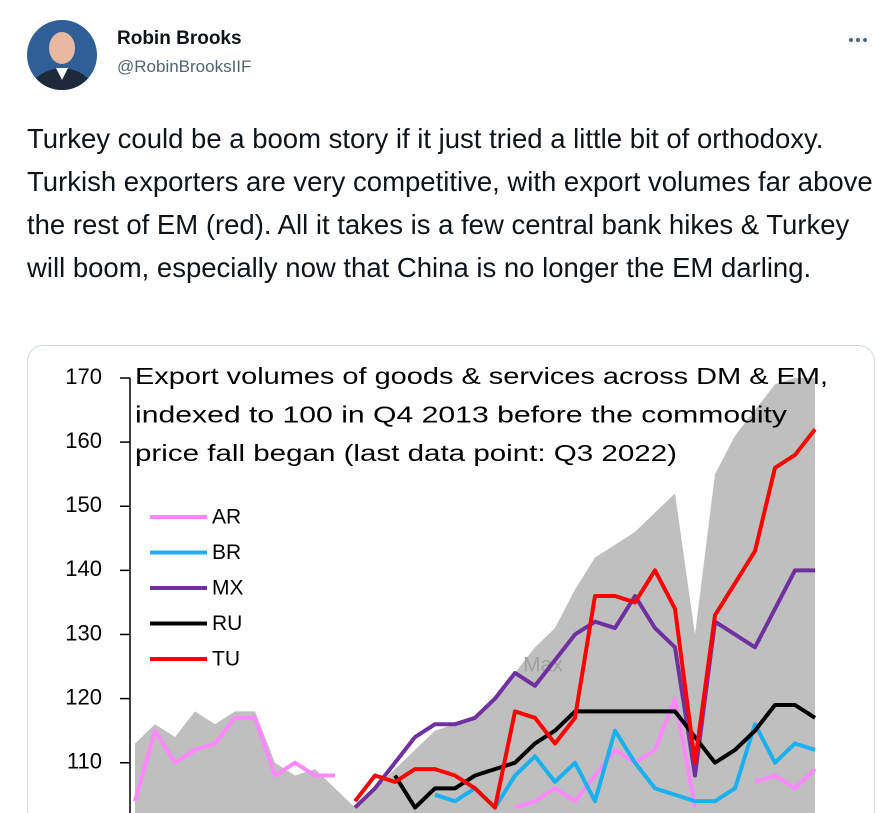 This screenshot has width=887, height=813. I want to click on header-icons, so click(447, 56).